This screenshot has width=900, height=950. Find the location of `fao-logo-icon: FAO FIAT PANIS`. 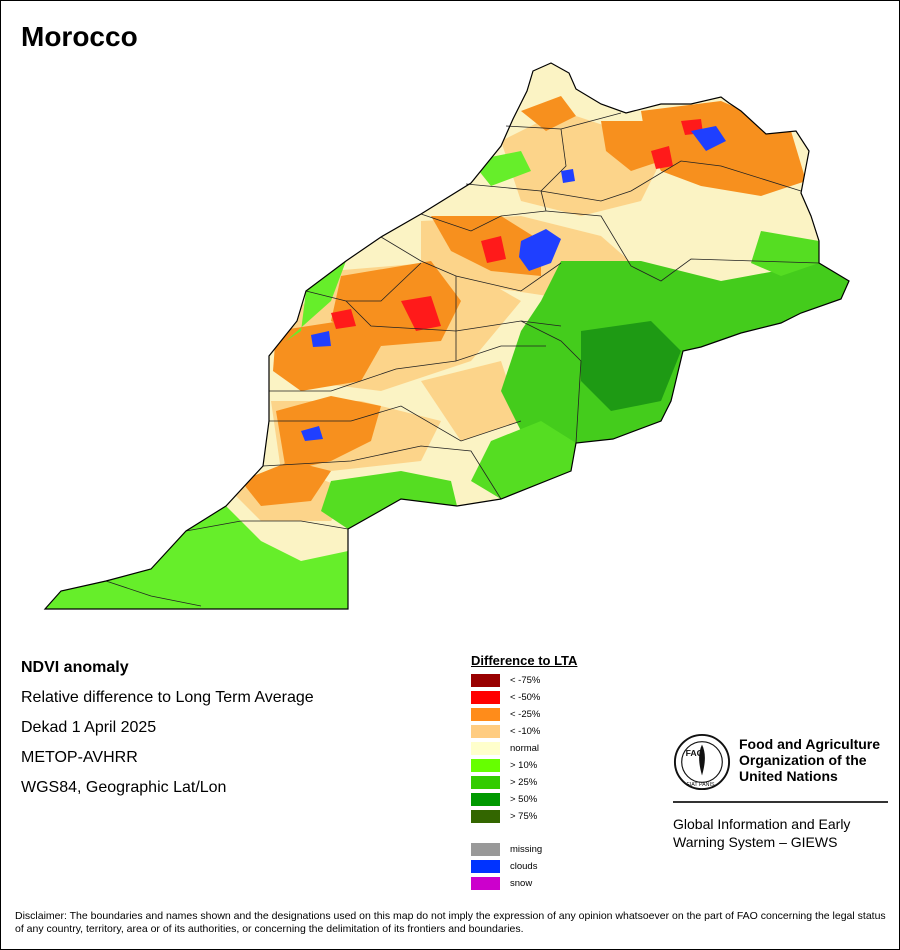

fao-logo-icon: FAO FIAT PANIS is located at coordinates (702, 762).